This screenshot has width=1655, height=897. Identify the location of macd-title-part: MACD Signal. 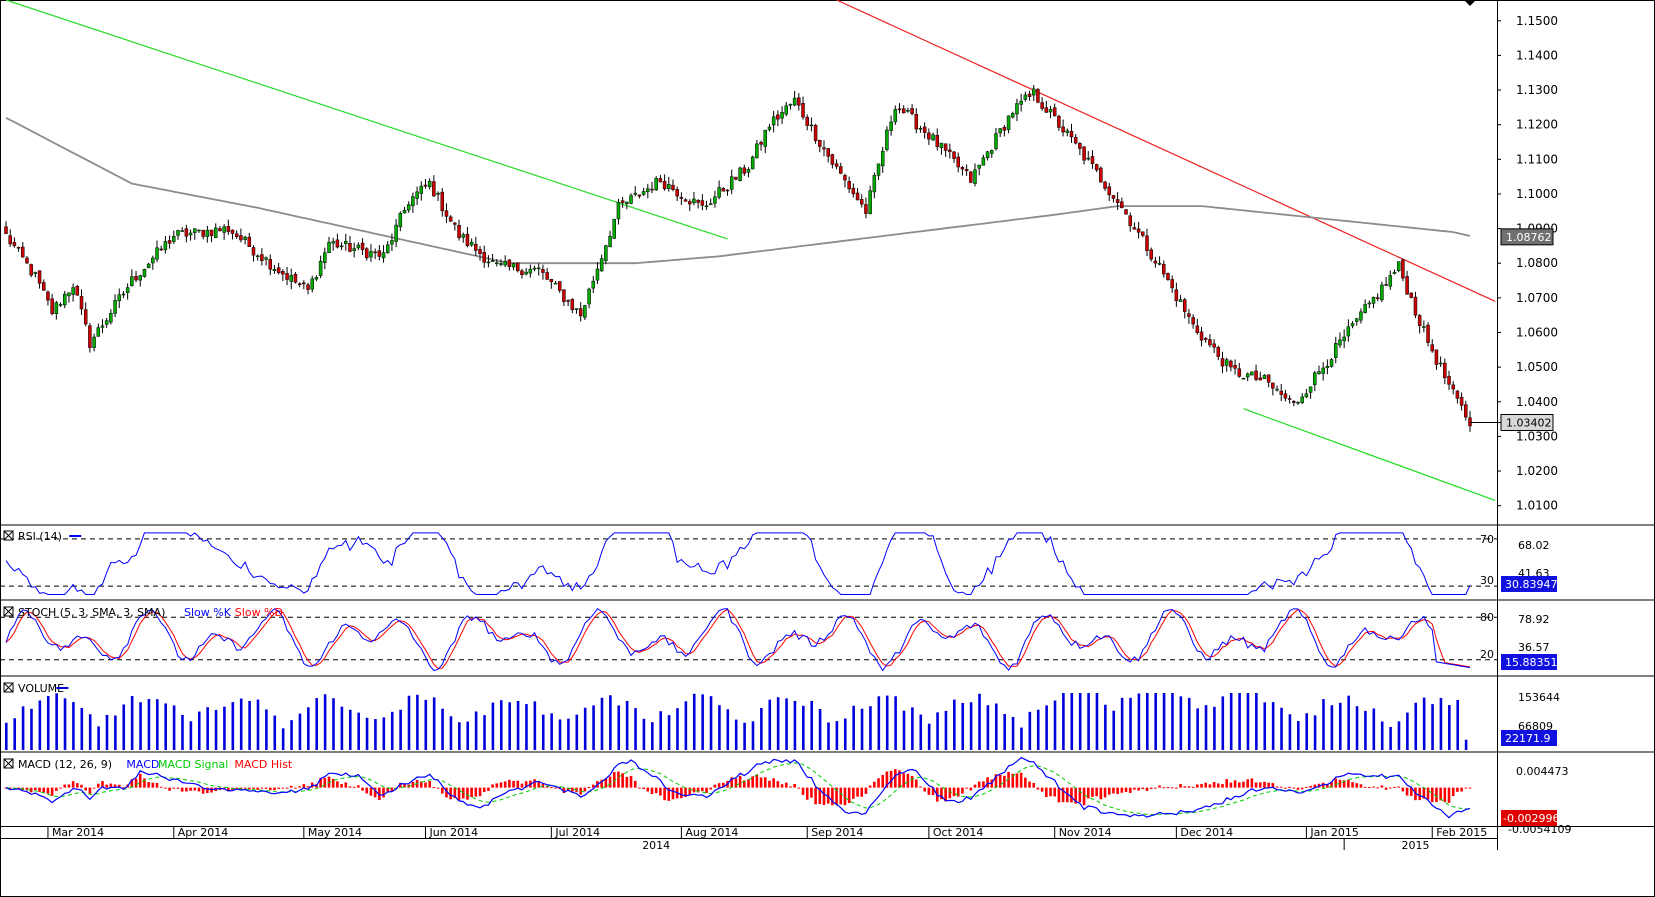
(193, 764).